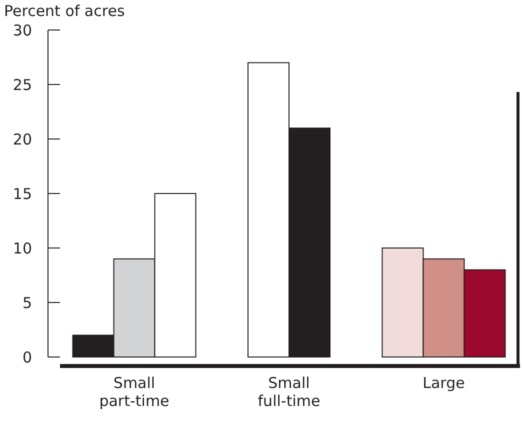 Image resolution: width=522 pixels, height=448 pixels. Describe the element at coordinates (27, 303) in the screenshot. I see `y-tick-label: 5` at that location.